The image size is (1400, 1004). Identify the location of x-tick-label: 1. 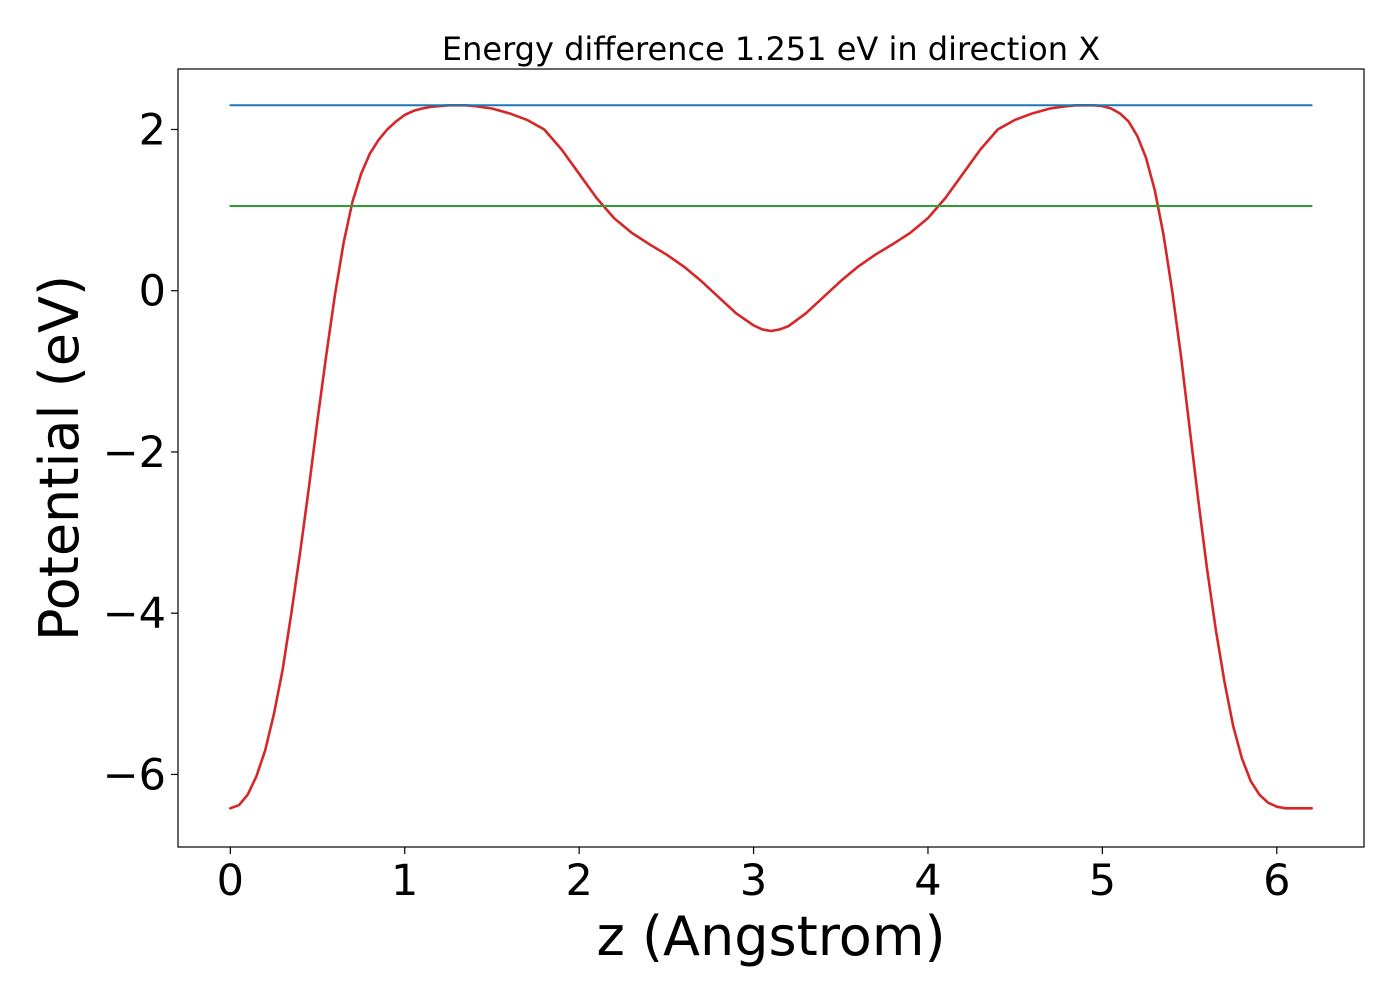
(404, 881).